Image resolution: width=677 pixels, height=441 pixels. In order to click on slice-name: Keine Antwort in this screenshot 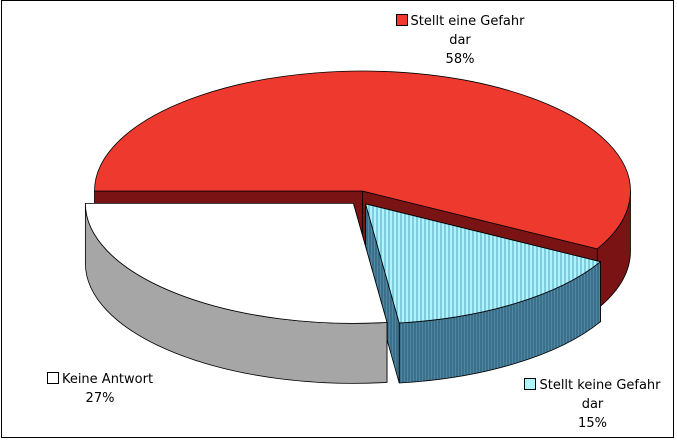, I will do `click(107, 379)`.